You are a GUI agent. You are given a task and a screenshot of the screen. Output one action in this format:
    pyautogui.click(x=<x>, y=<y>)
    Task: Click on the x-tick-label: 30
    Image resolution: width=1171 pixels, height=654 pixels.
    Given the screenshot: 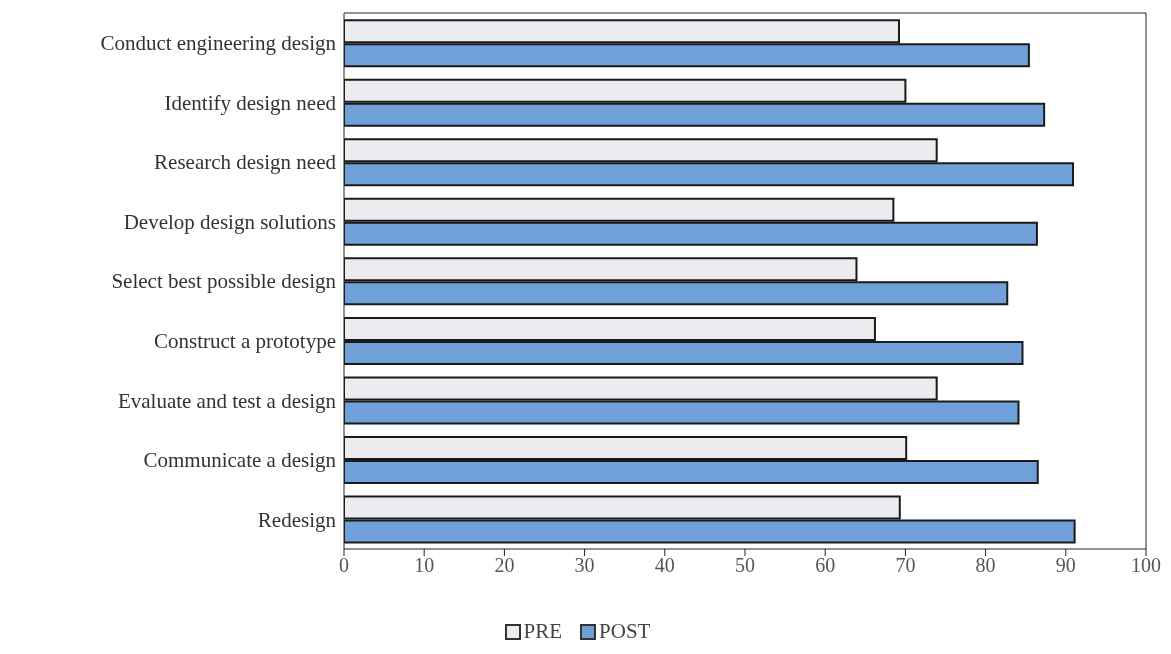 What is the action you would take?
    pyautogui.click(x=584, y=565)
    